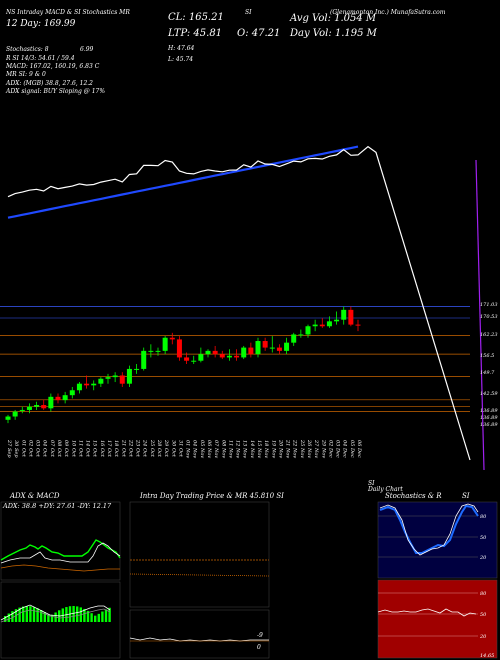  Describe the element at coordinates (26, 74) in the screenshot. I see `mr-line: MR SI: 9 & 0` at that location.